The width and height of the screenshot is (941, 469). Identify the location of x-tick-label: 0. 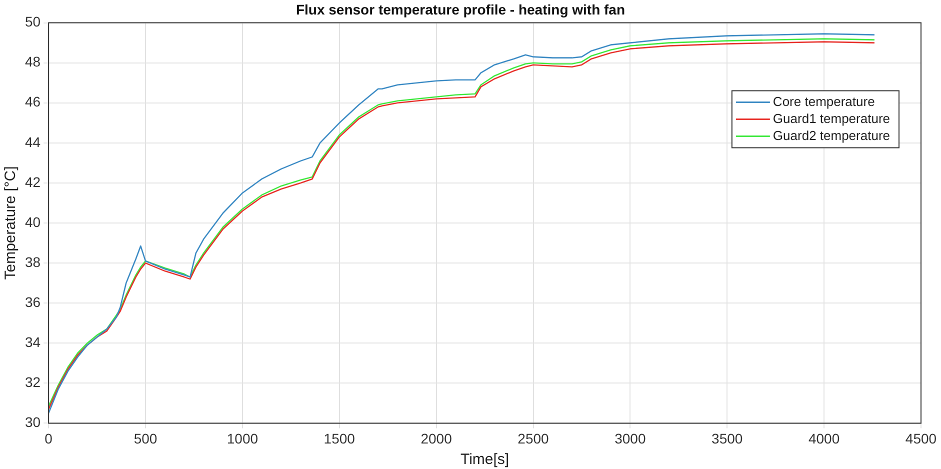
(48, 438).